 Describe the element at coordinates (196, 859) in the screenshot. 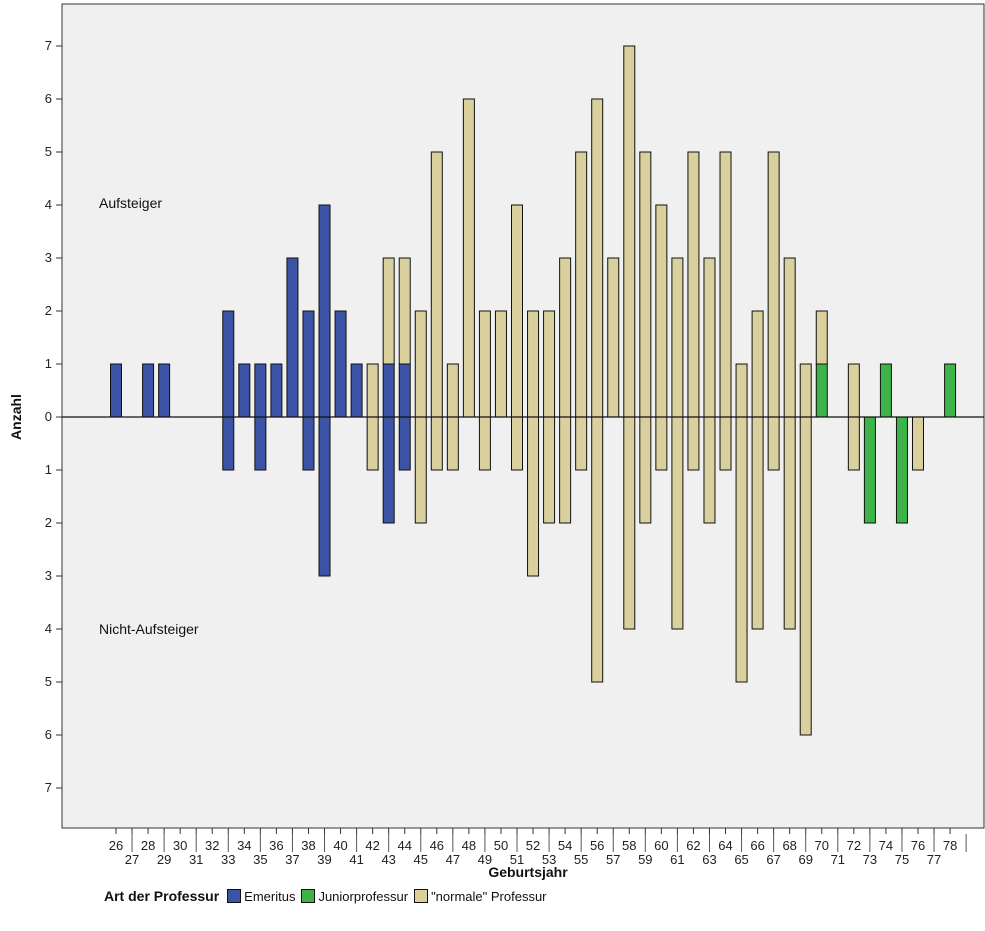

I see `x-tick-label: 31` at that location.